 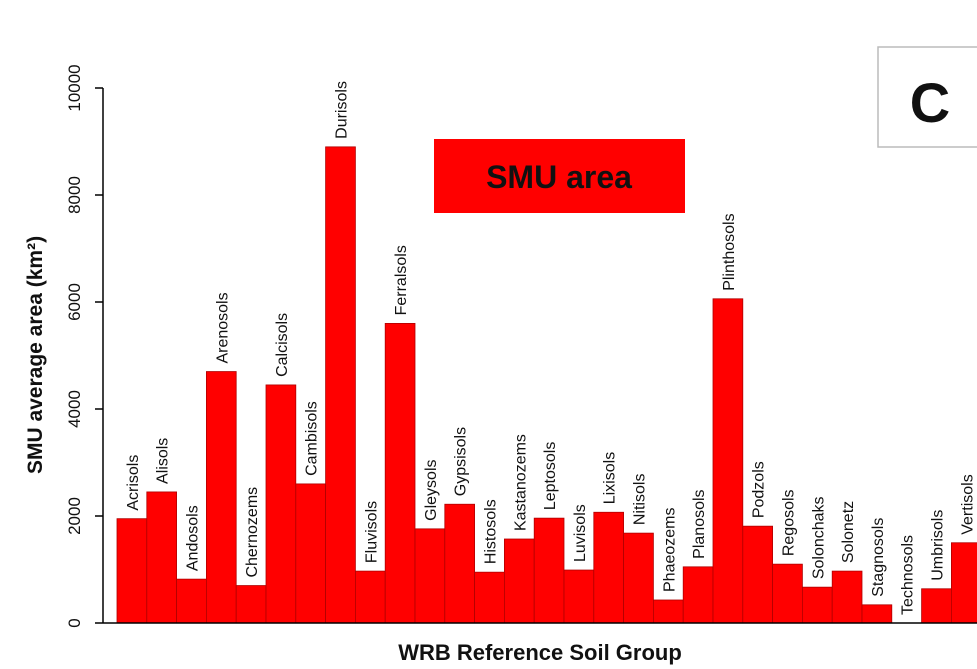 I want to click on category-label: Alisols, so click(x=163, y=461).